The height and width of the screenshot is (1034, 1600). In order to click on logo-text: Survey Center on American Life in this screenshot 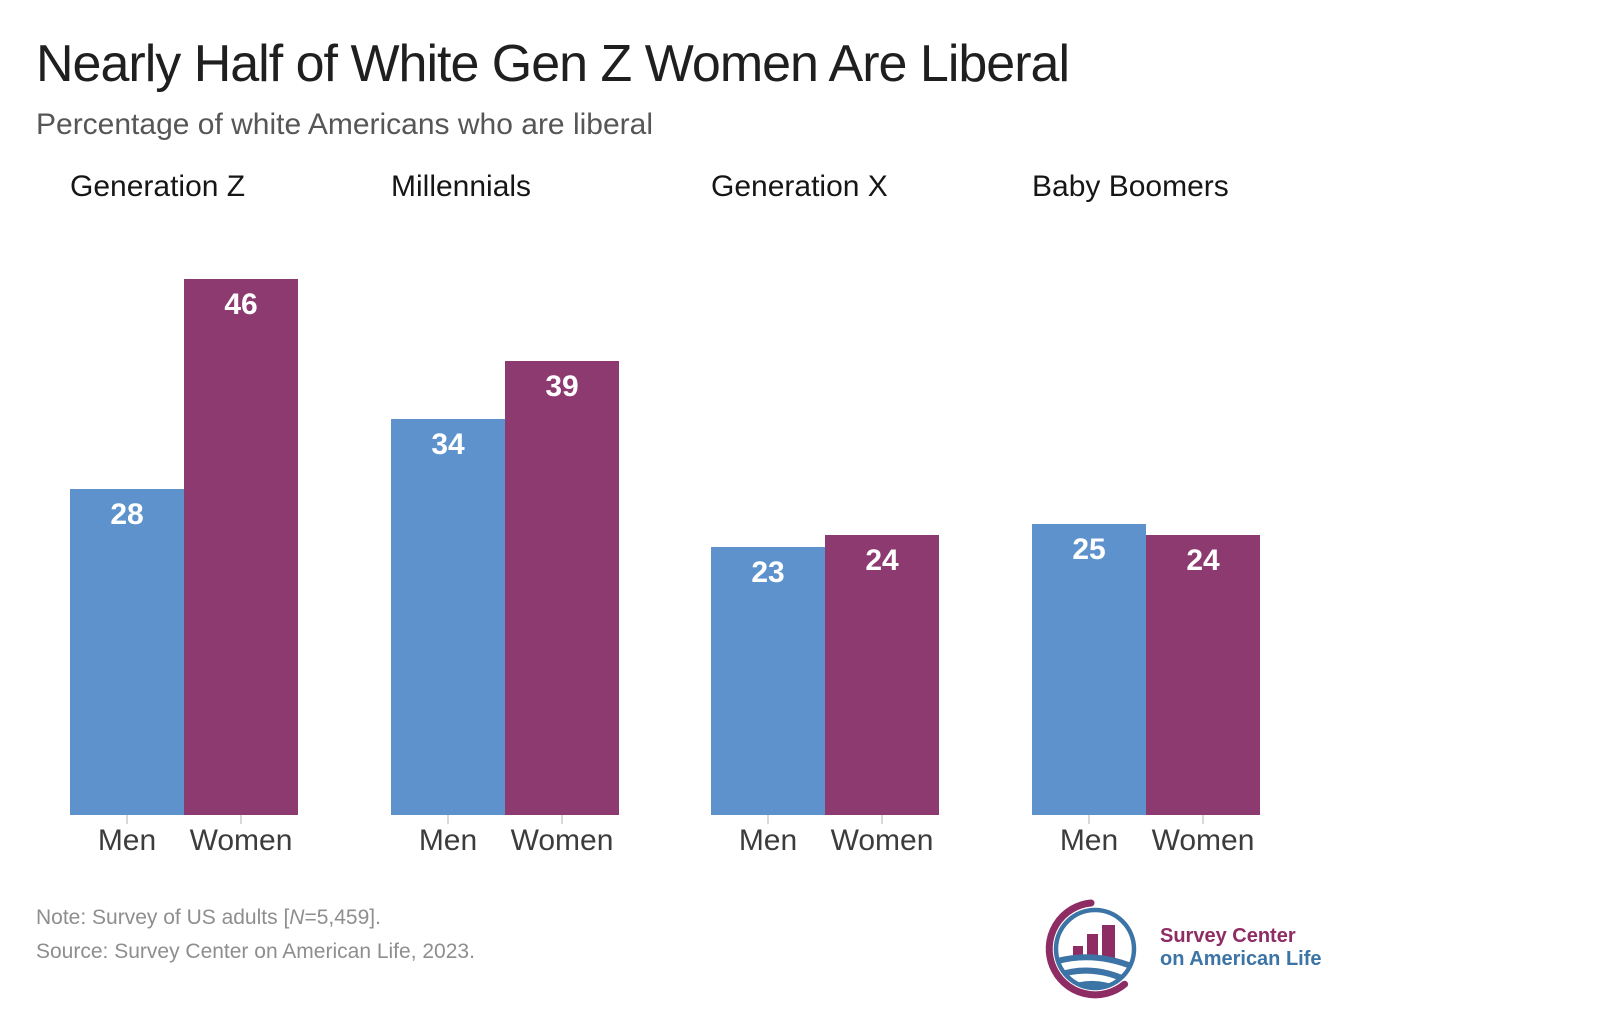, I will do `click(1241, 948)`.